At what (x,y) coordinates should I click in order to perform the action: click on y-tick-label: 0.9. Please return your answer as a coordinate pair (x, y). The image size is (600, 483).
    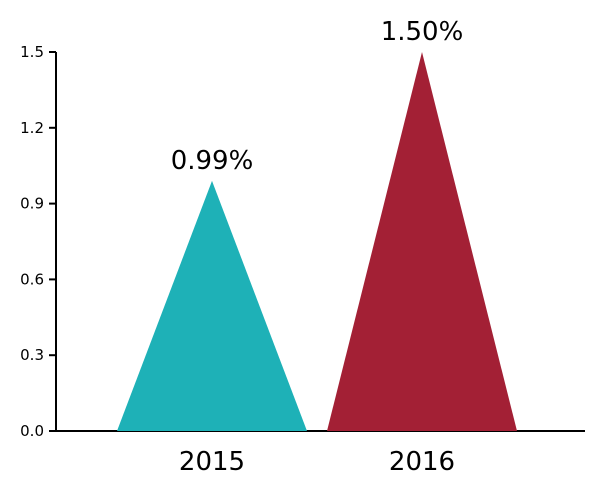
    Looking at the image, I should click on (32, 204).